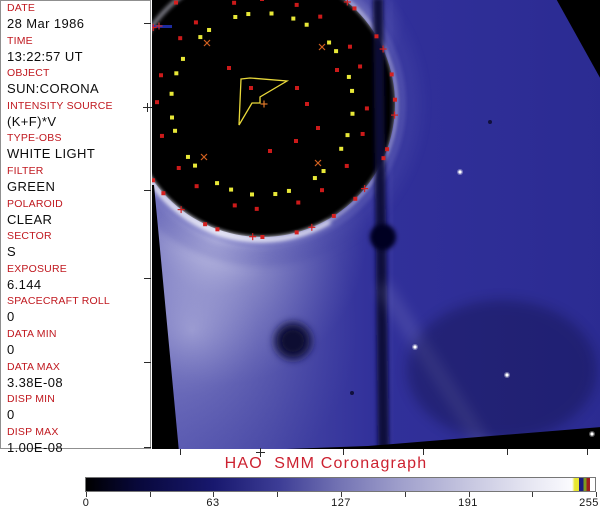  What do you see at coordinates (35, 382) in the screenshot?
I see `field-value: 3.38E-08` at bounding box center [35, 382].